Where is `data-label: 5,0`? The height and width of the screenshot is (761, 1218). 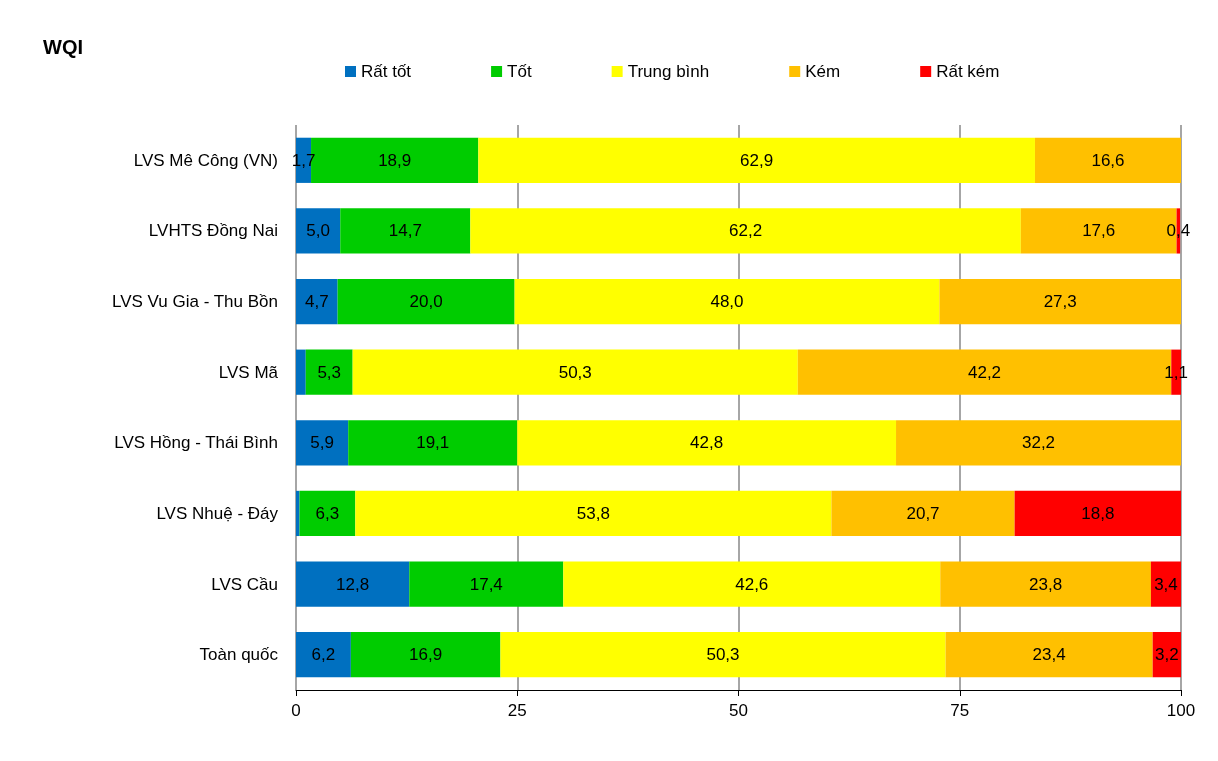 data-label: 5,0 is located at coordinates (318, 231).